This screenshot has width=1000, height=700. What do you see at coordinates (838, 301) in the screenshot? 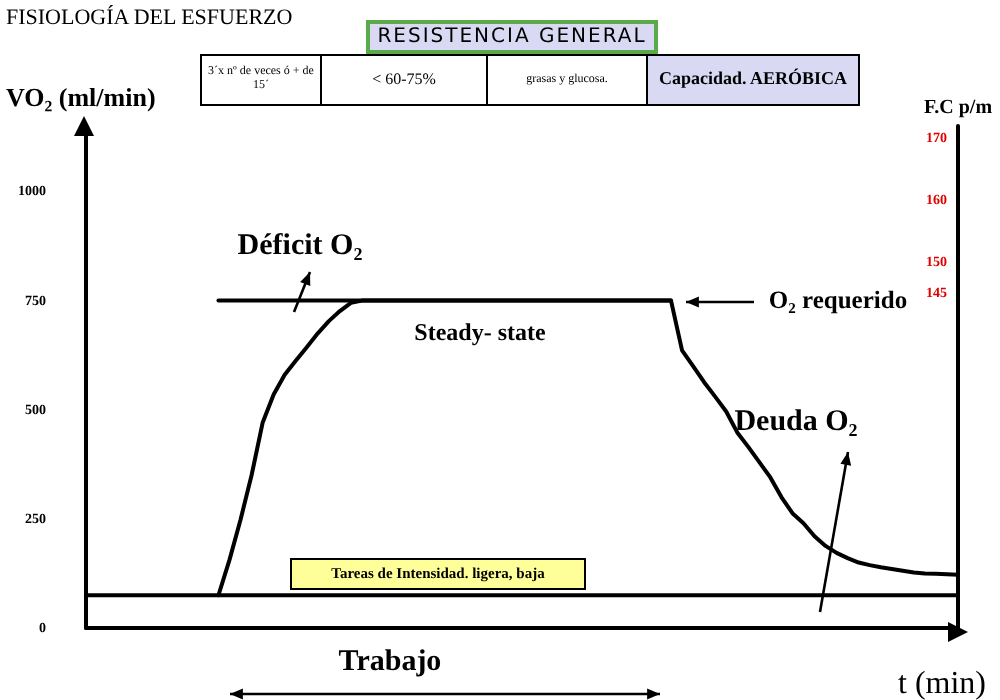
I see `annotation: O₂ requerido` at bounding box center [838, 301].